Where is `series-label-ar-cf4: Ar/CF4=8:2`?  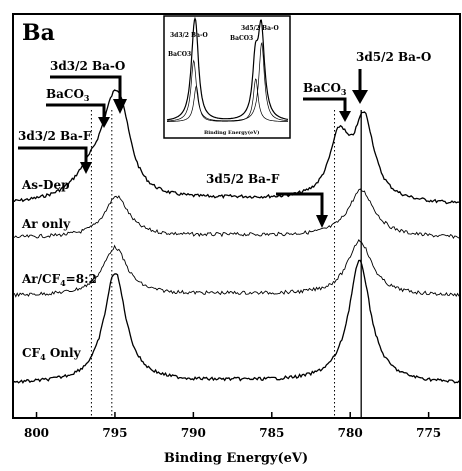 series-label-ar-cf4: Ar/CF4=8:2 is located at coordinates (59, 280).